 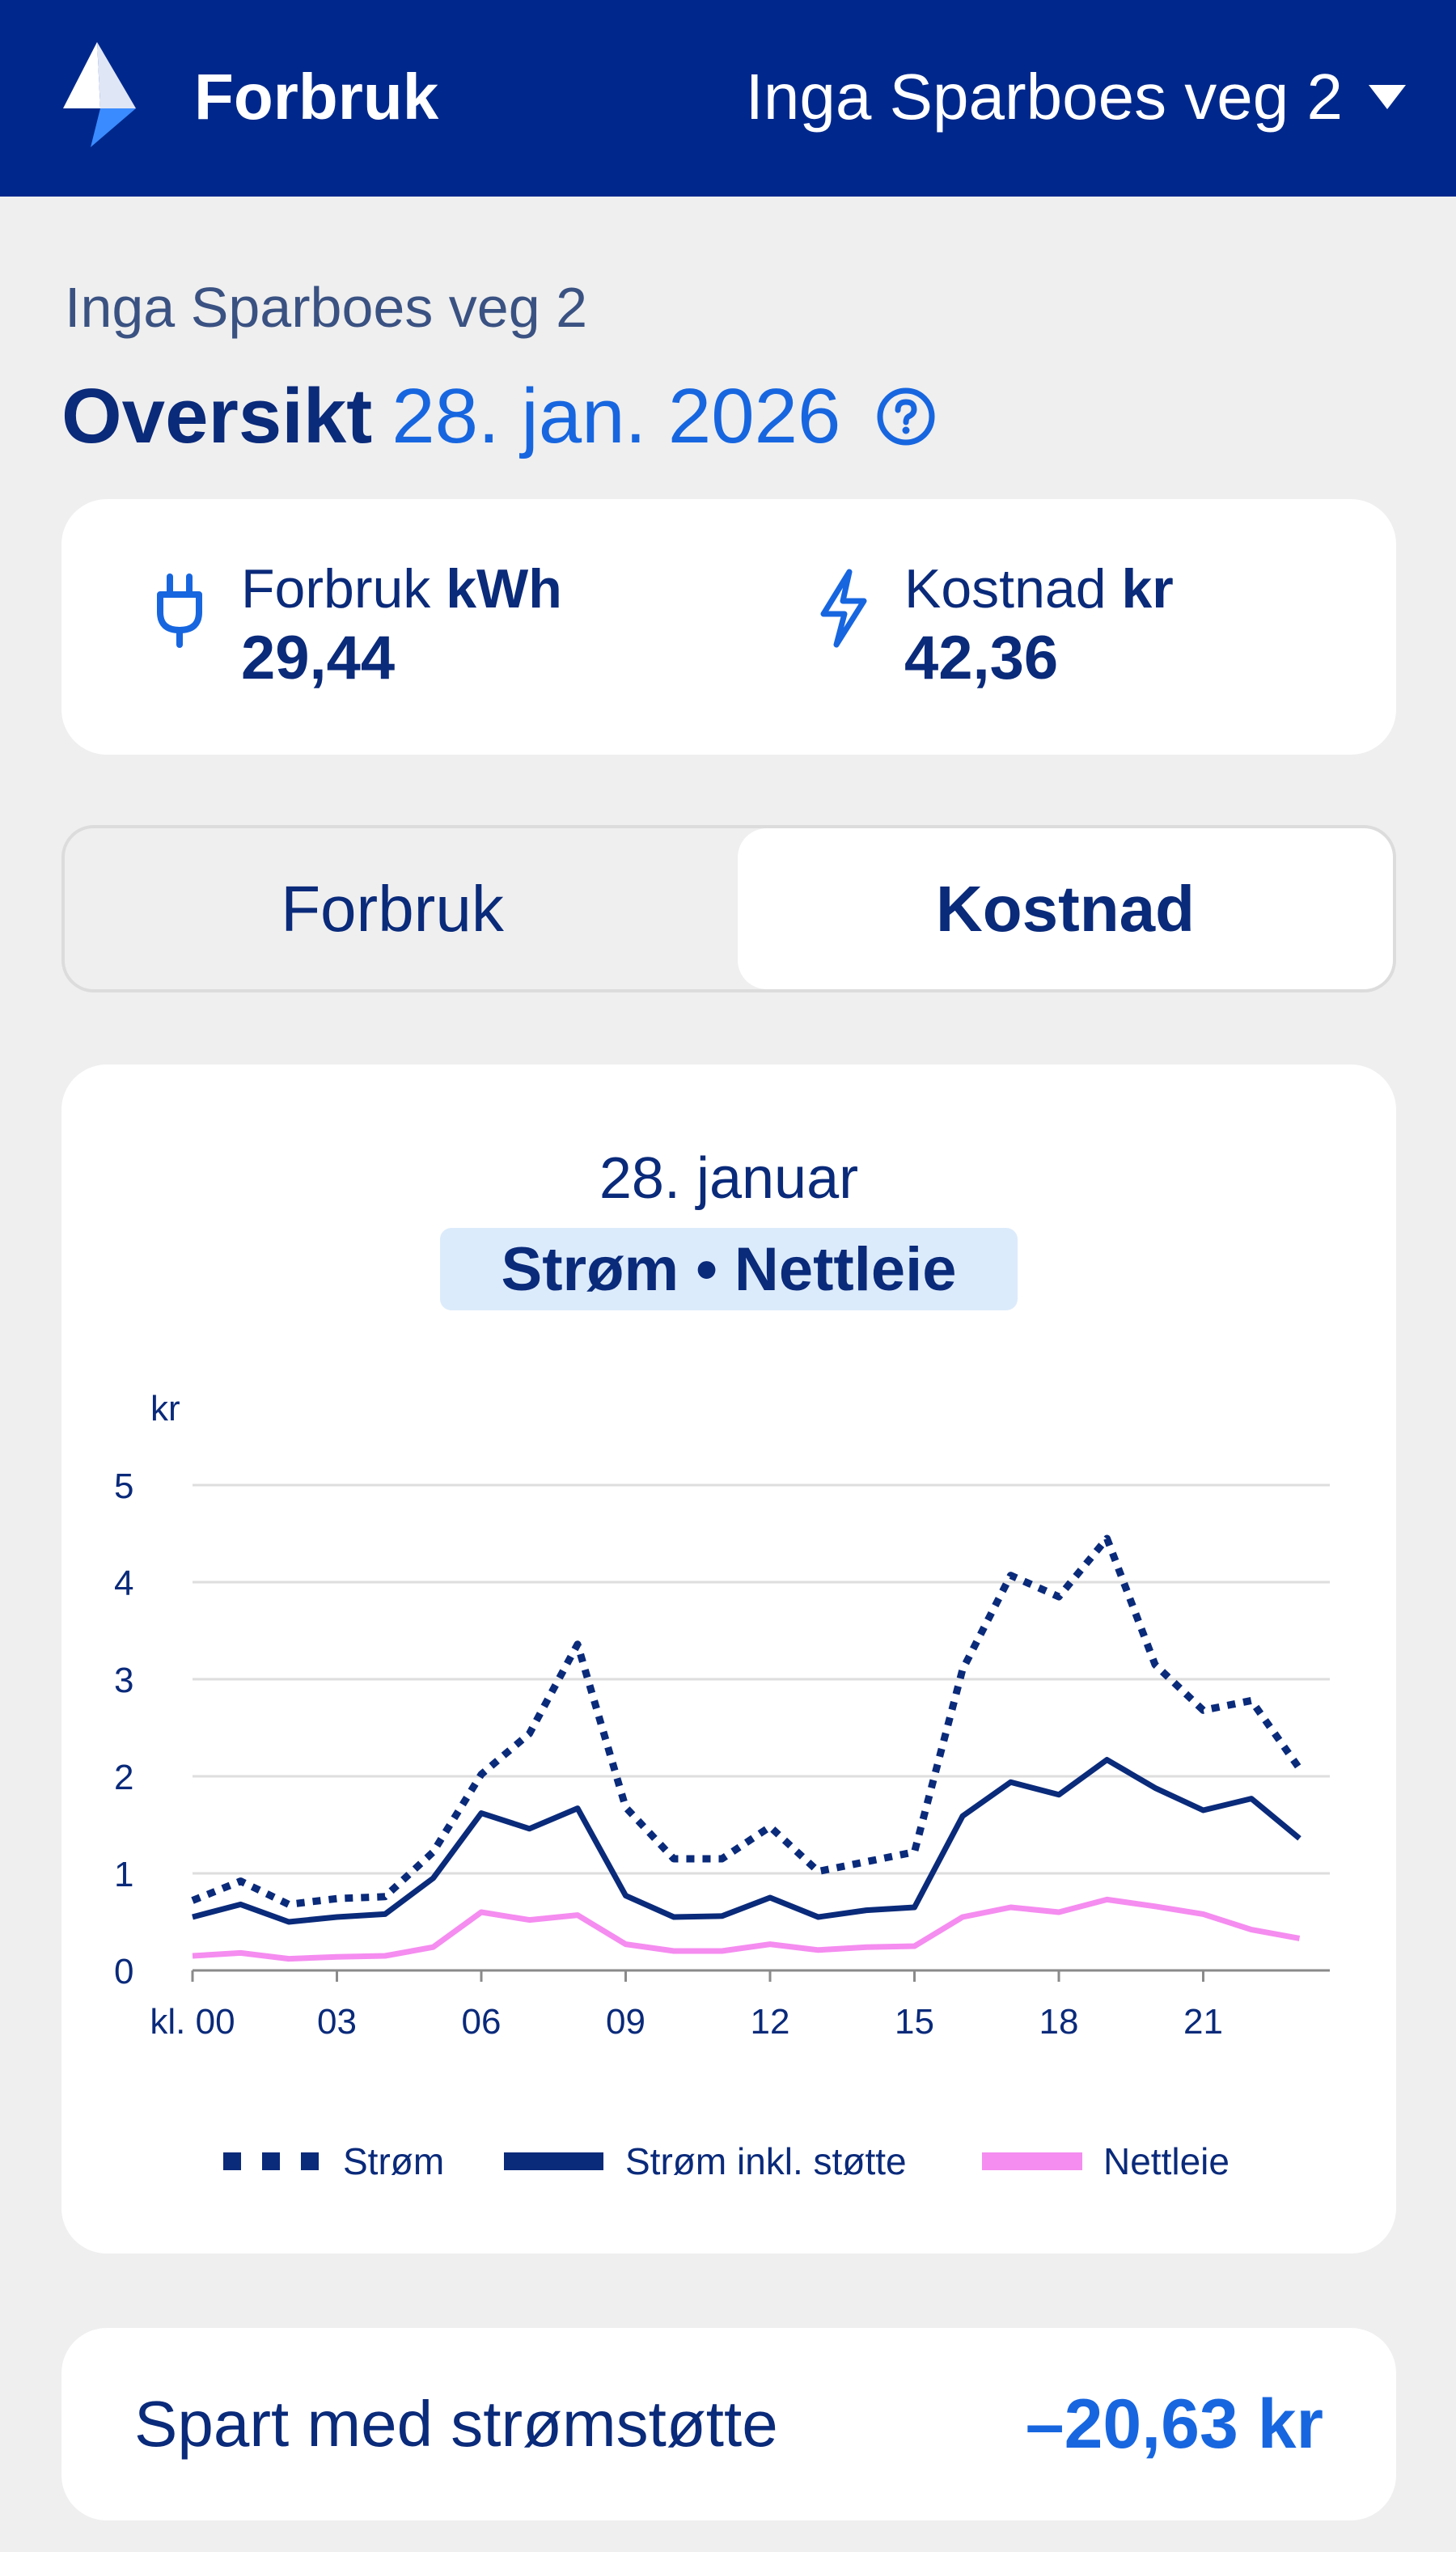 I want to click on series-line-strom, so click(x=747, y=1721).